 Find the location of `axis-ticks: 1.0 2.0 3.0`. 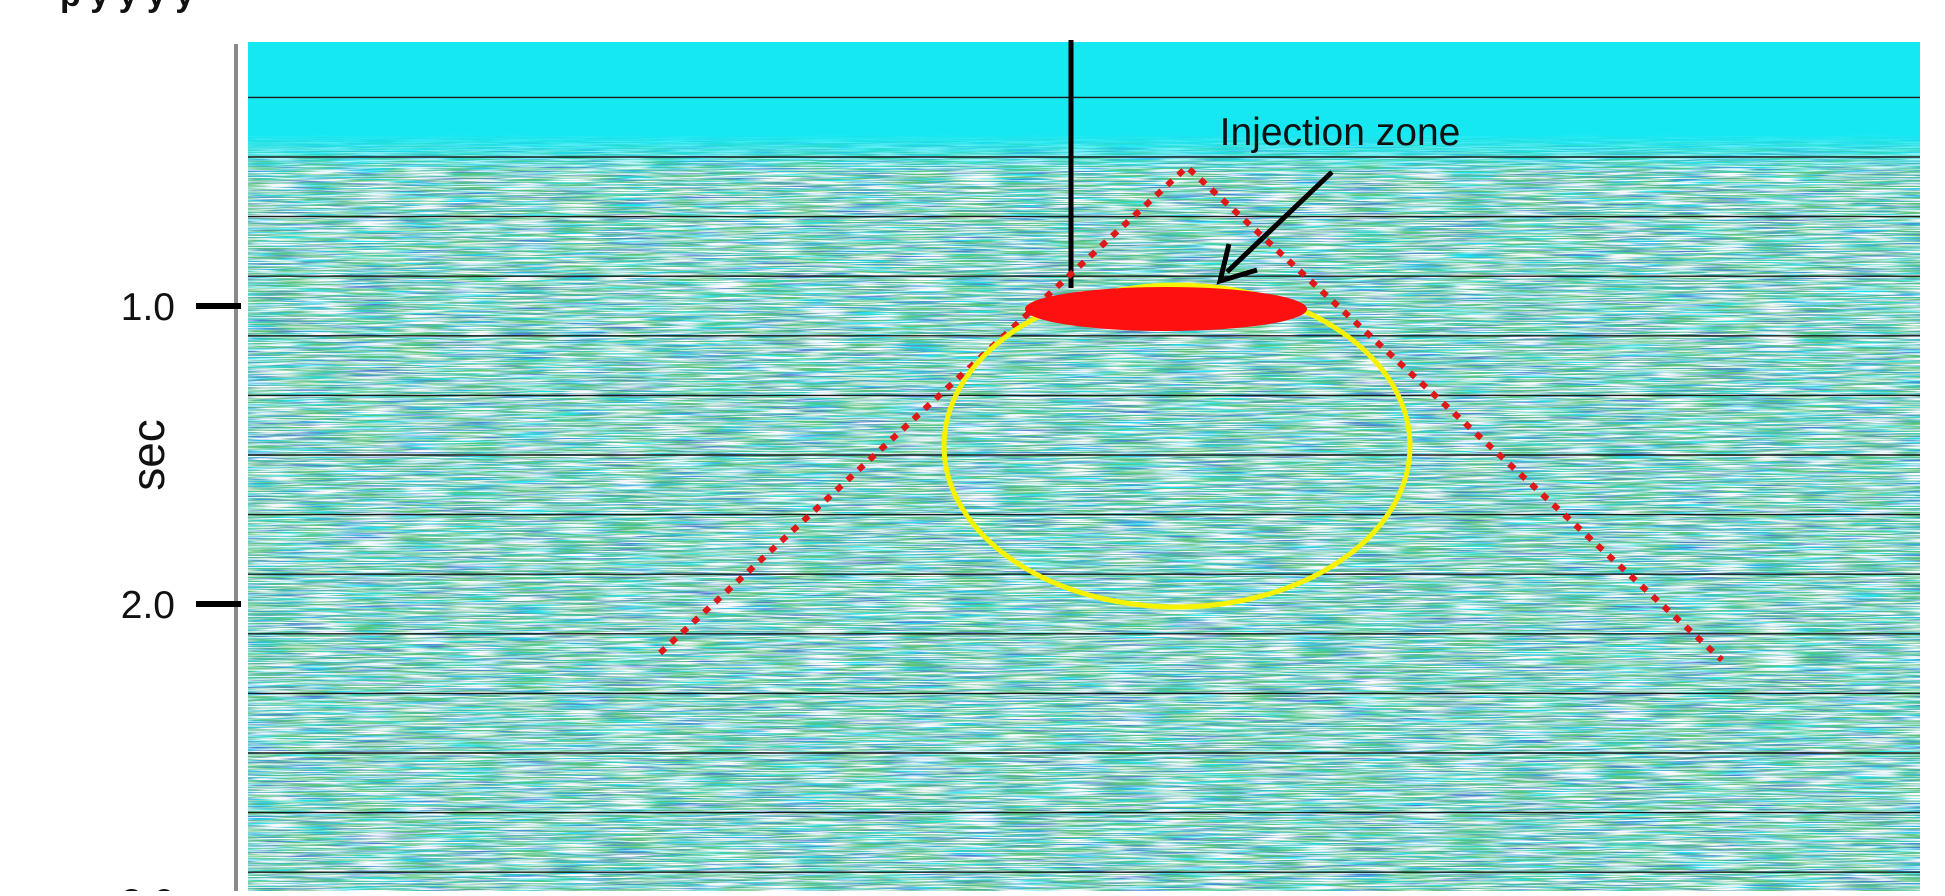

axis-ticks: 1.0 2.0 3.0 is located at coordinates (181, 591).